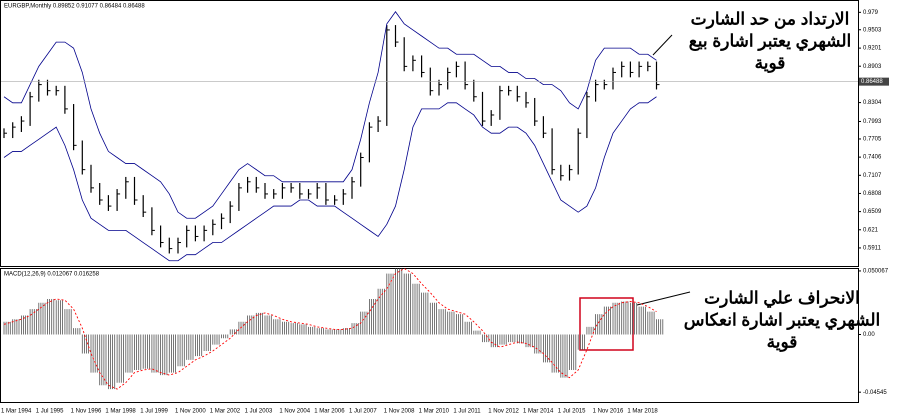  Describe the element at coordinates (872, 249) in the screenshot. I see `y-tick-label: 0.5911` at that location.